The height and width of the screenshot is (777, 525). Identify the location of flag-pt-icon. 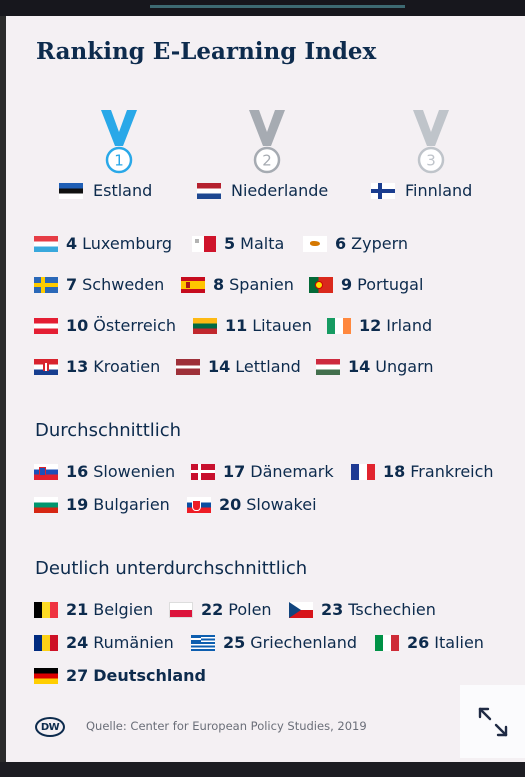
(321, 284).